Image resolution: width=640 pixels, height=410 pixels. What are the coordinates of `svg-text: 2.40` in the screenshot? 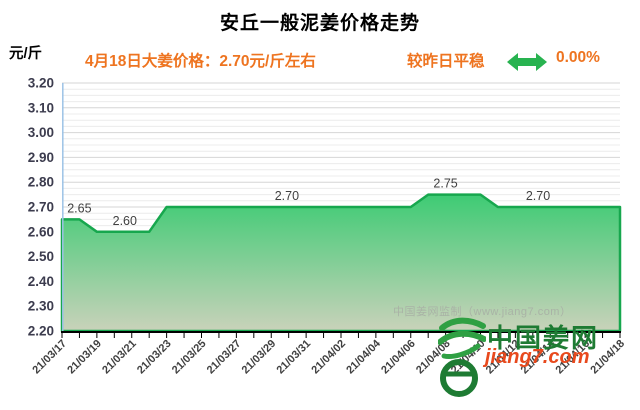 It's located at (41, 281).